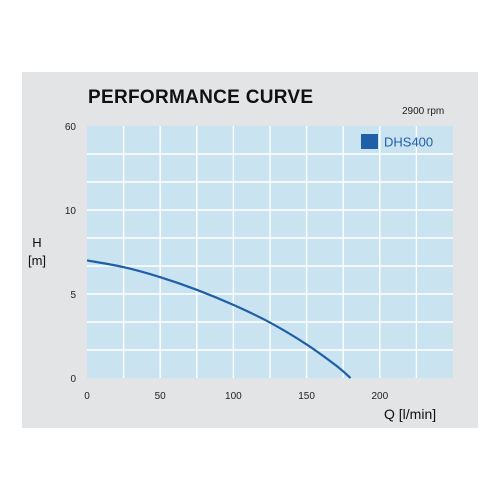 This screenshot has height=500, width=500. Describe the element at coordinates (161, 396) in the screenshot. I see `x-tick-label: 50` at that location.